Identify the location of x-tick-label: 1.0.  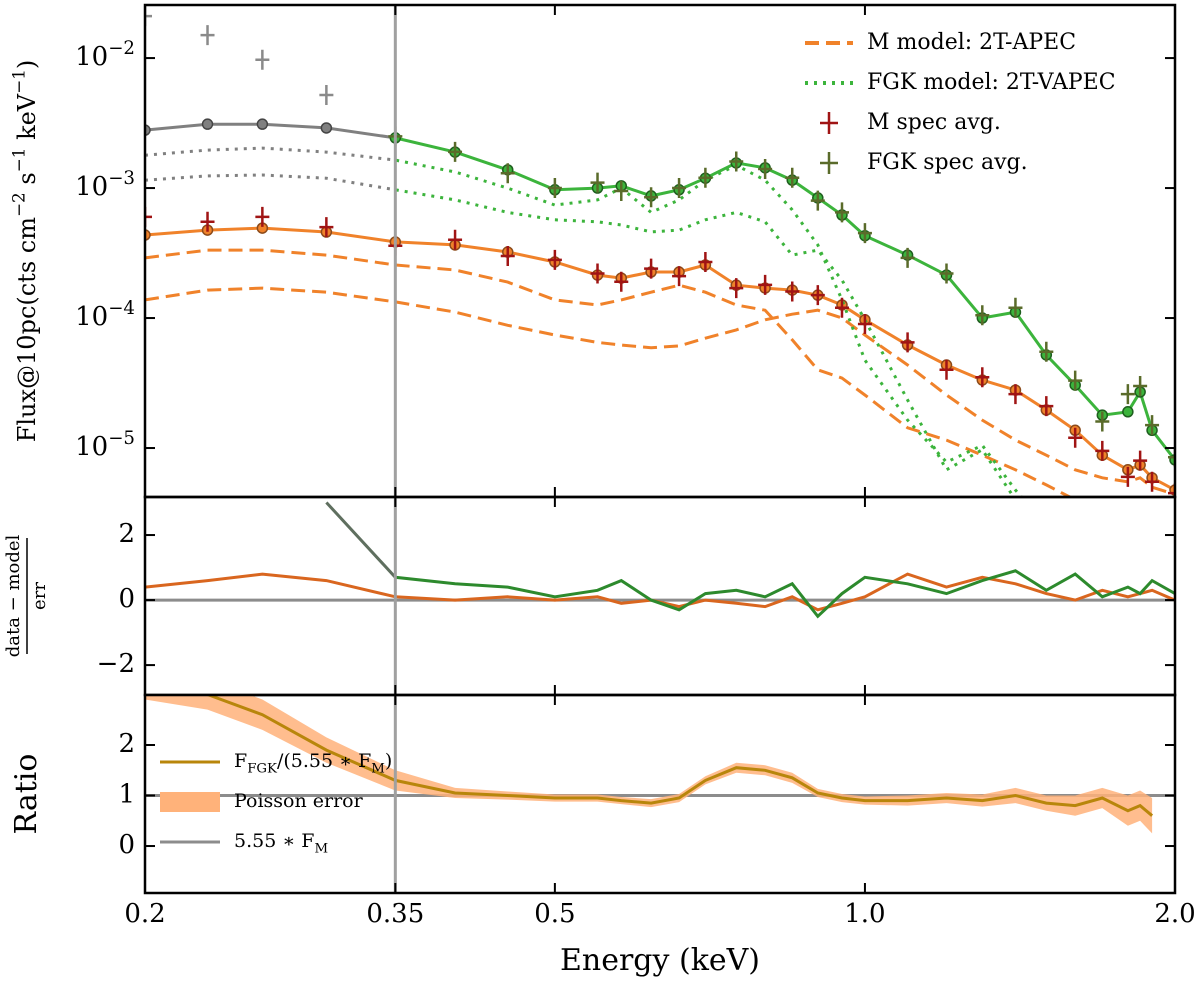
(864, 914).